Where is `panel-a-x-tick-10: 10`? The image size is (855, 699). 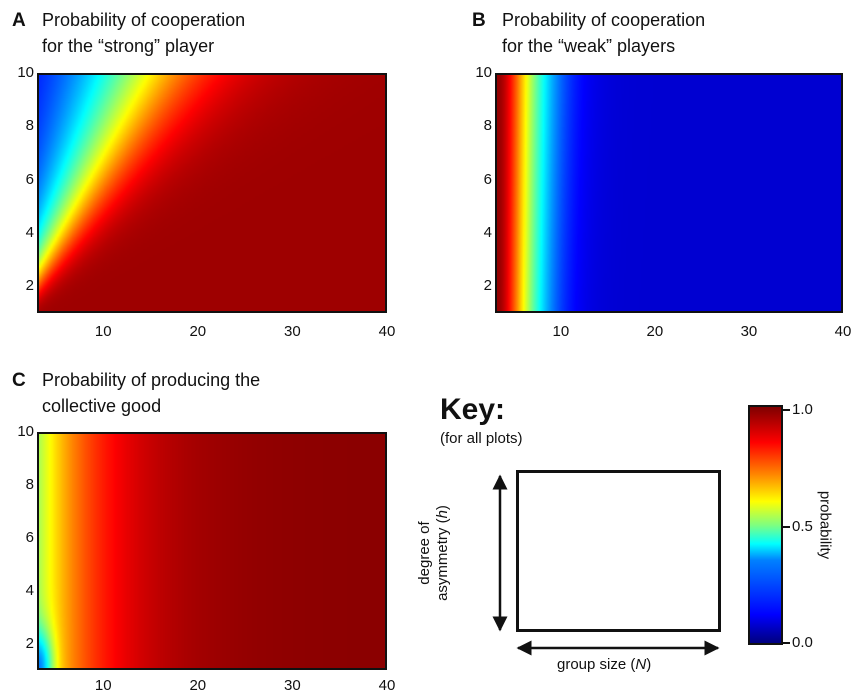
panel-a-x-tick-10: 10 is located at coordinates (103, 331).